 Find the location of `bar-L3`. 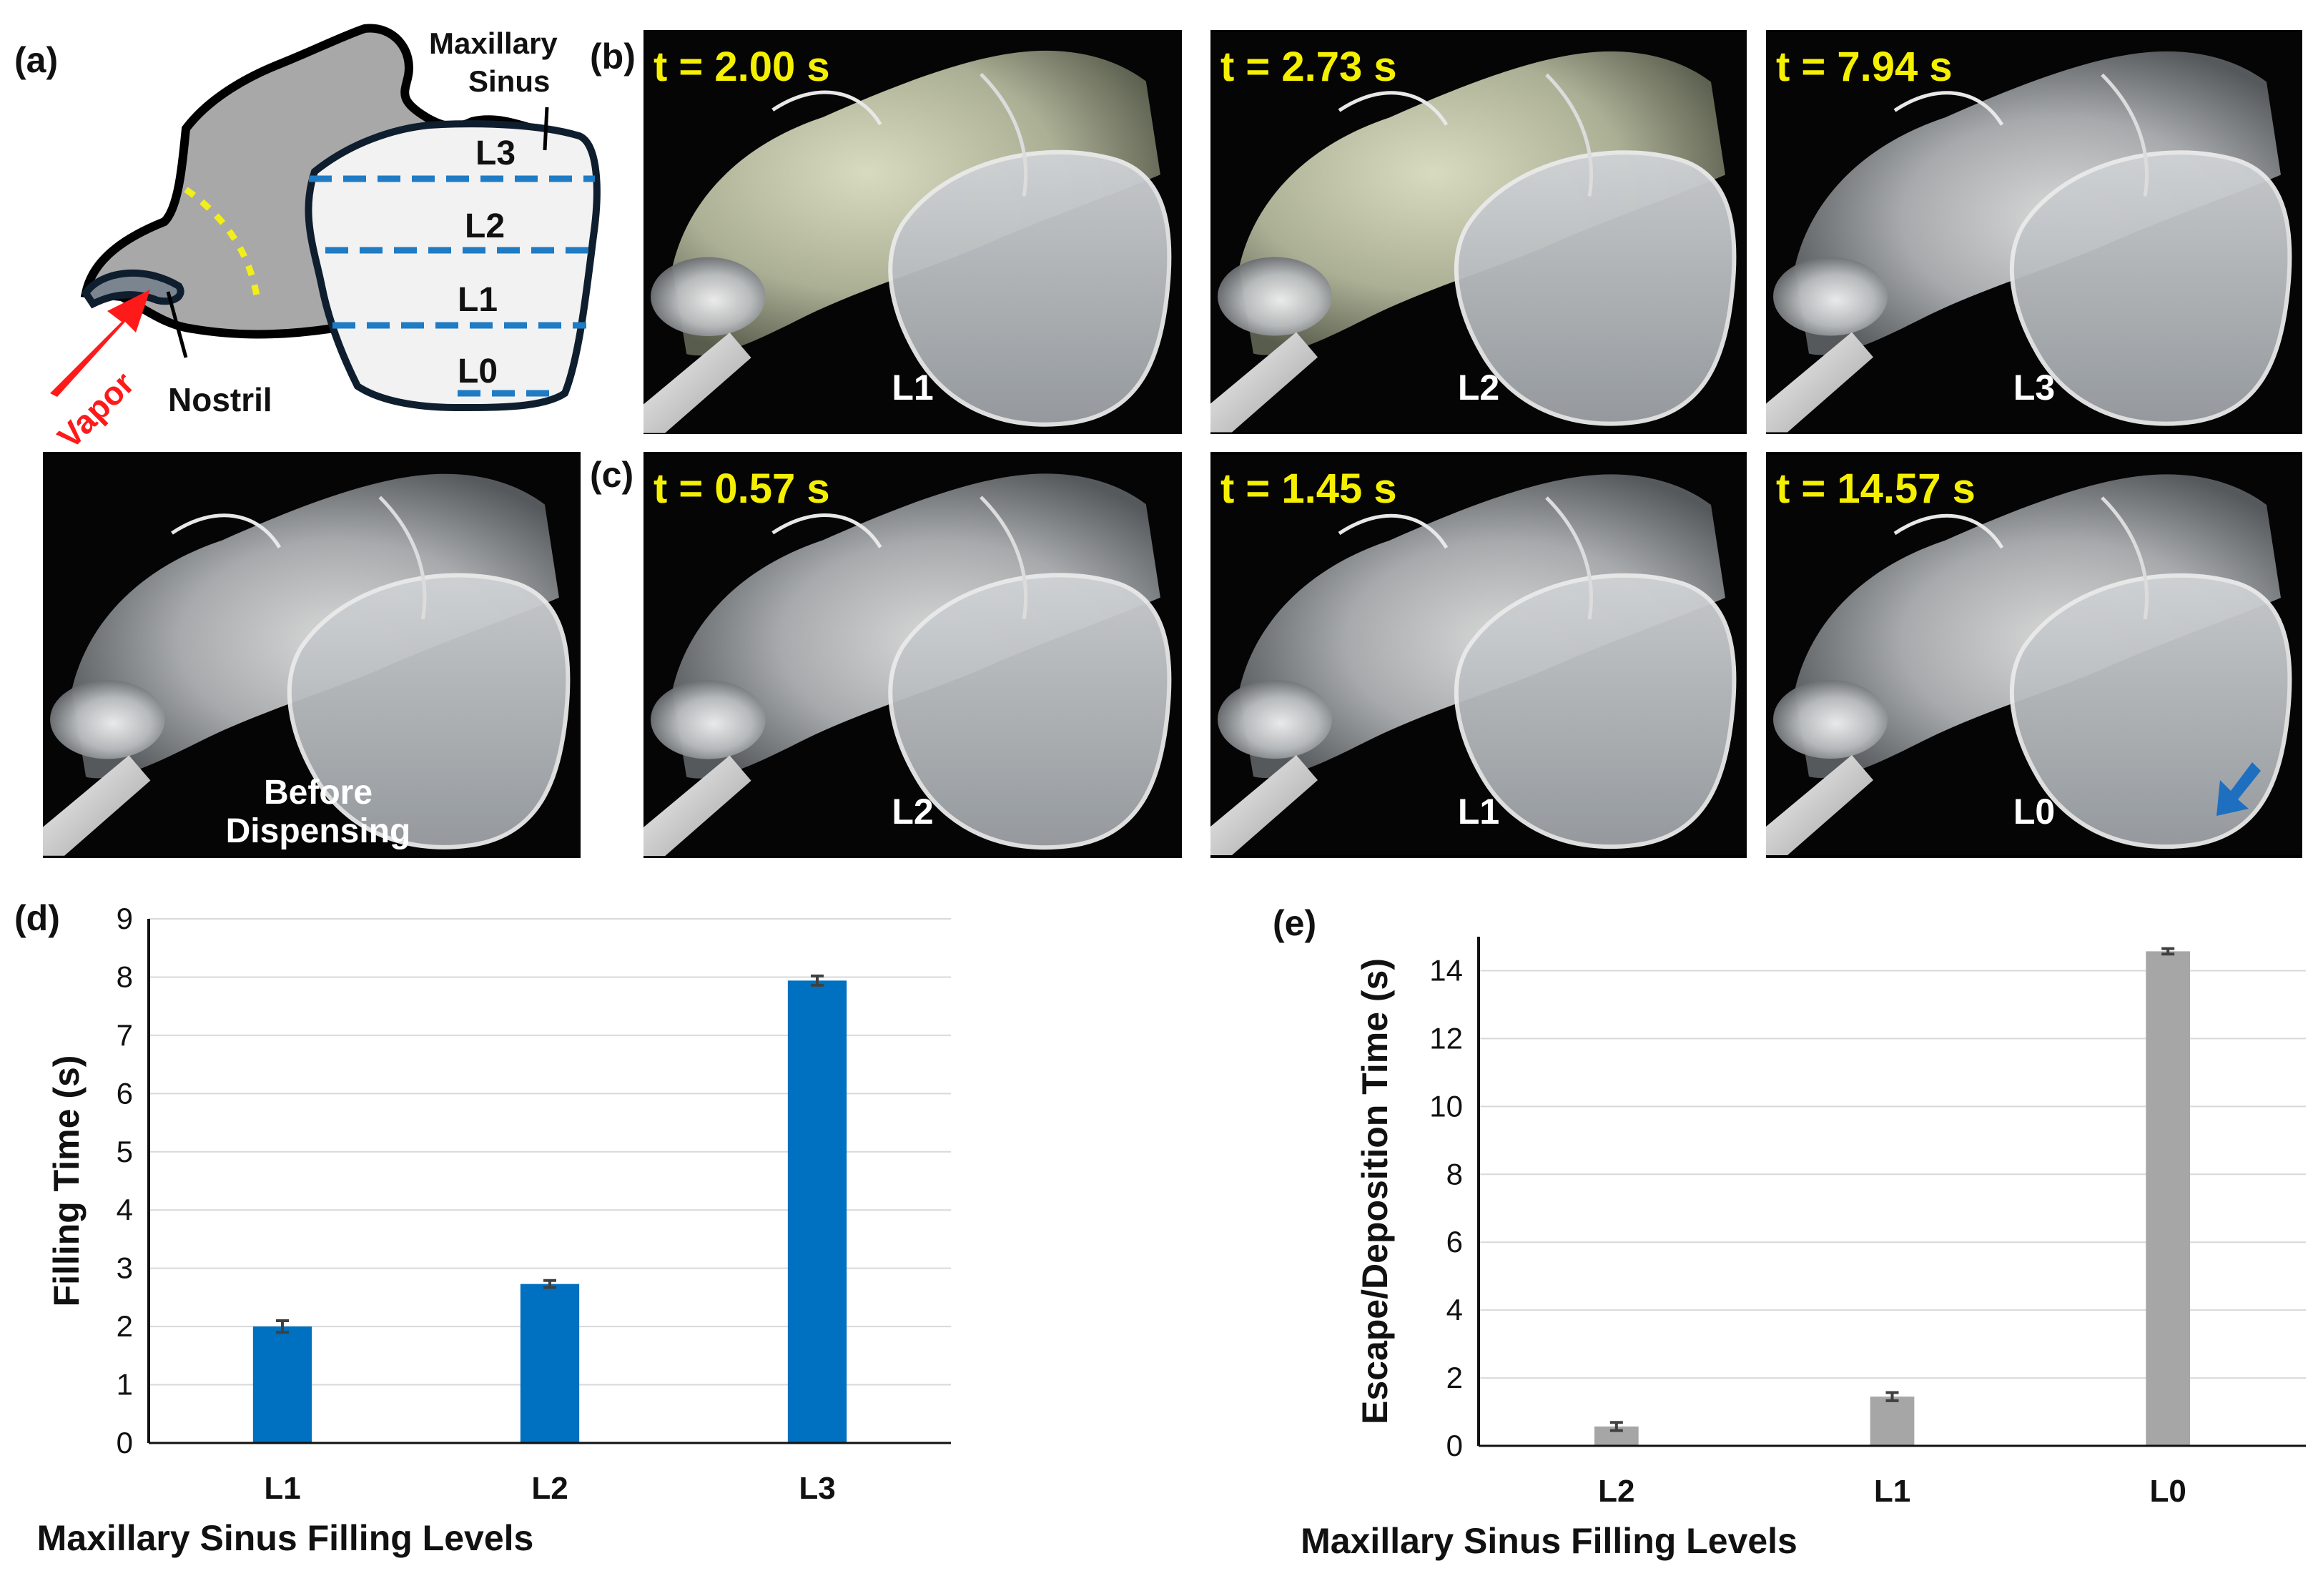

bar-L3 is located at coordinates (817, 1211).